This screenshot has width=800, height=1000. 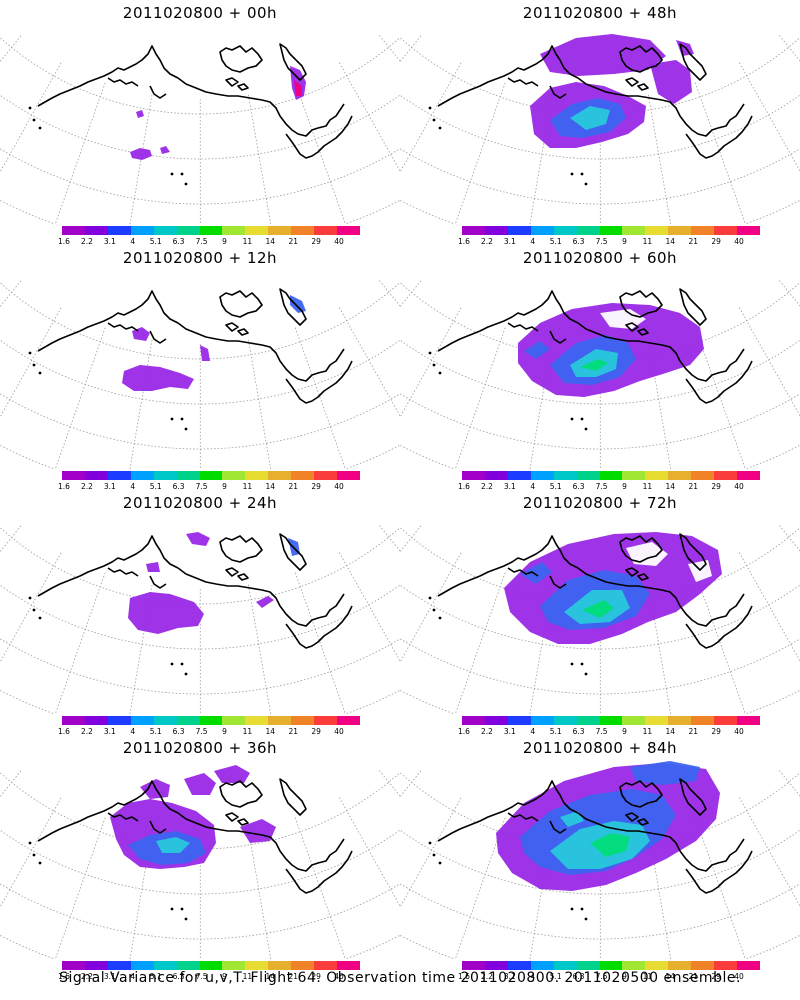 What do you see at coordinates (739, 731) in the screenshot?
I see `colorbar-tick-label: 40` at bounding box center [739, 731].